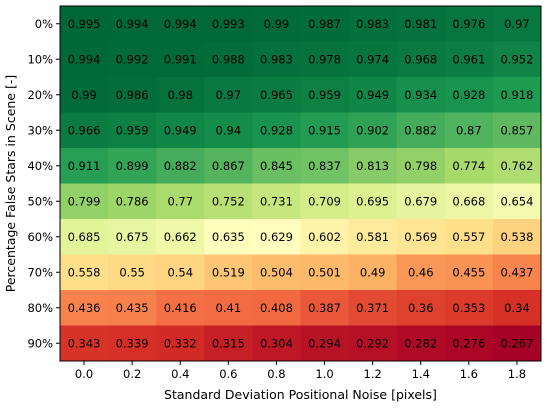  Describe the element at coordinates (276, 272) in the screenshot. I see `cell-value-label: 0.504` at that location.